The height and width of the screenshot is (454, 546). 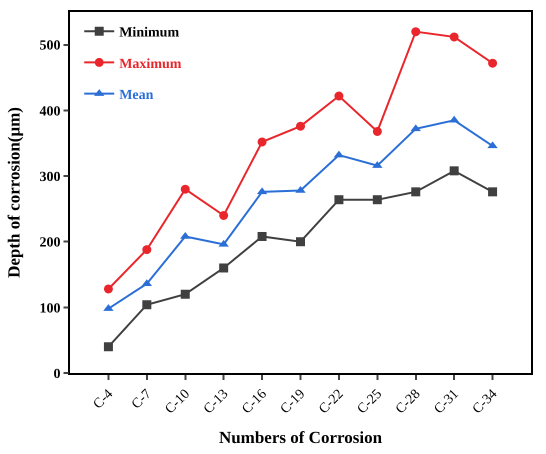 What do you see at coordinates (136, 96) in the screenshot?
I see `legend-label: Mean` at bounding box center [136, 96].